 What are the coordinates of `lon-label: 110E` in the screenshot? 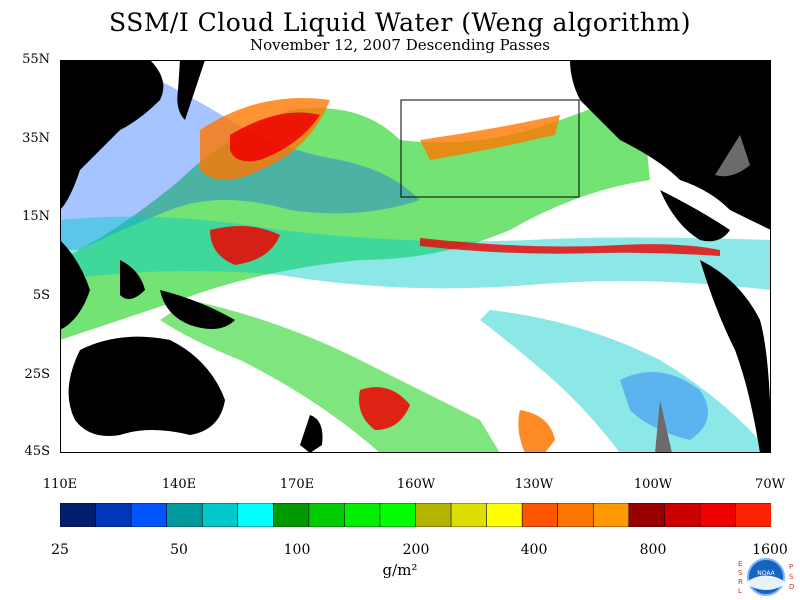 It's located at (60, 484).